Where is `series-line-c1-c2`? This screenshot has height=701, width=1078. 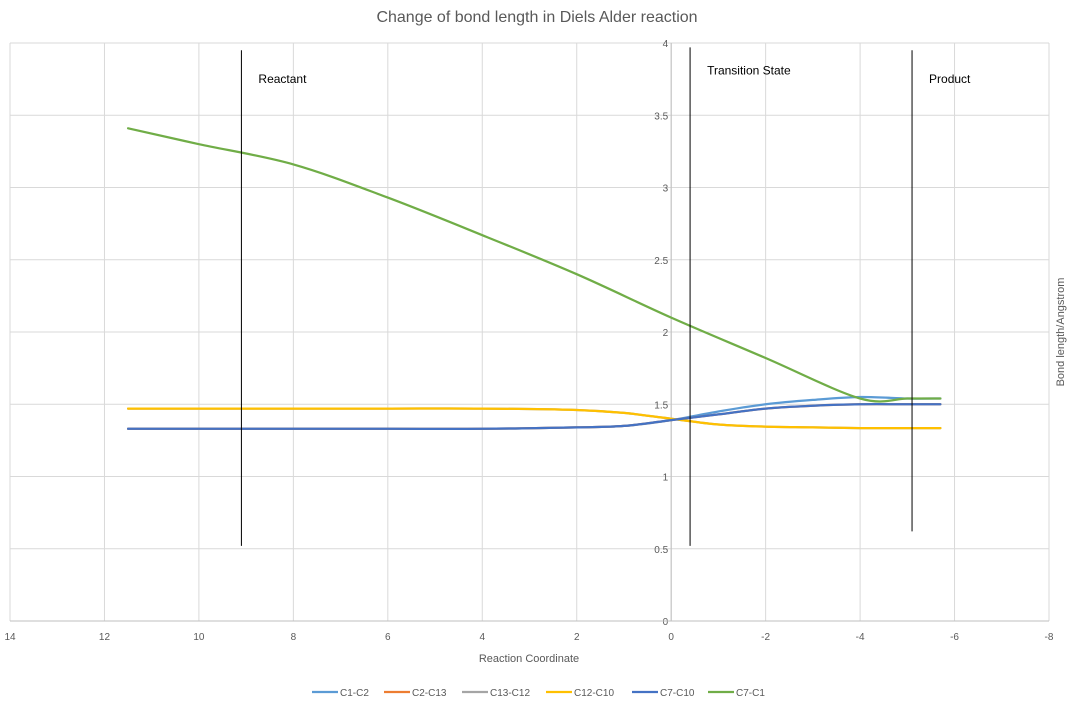 series-line-c1-c2 is located at coordinates (534, 413).